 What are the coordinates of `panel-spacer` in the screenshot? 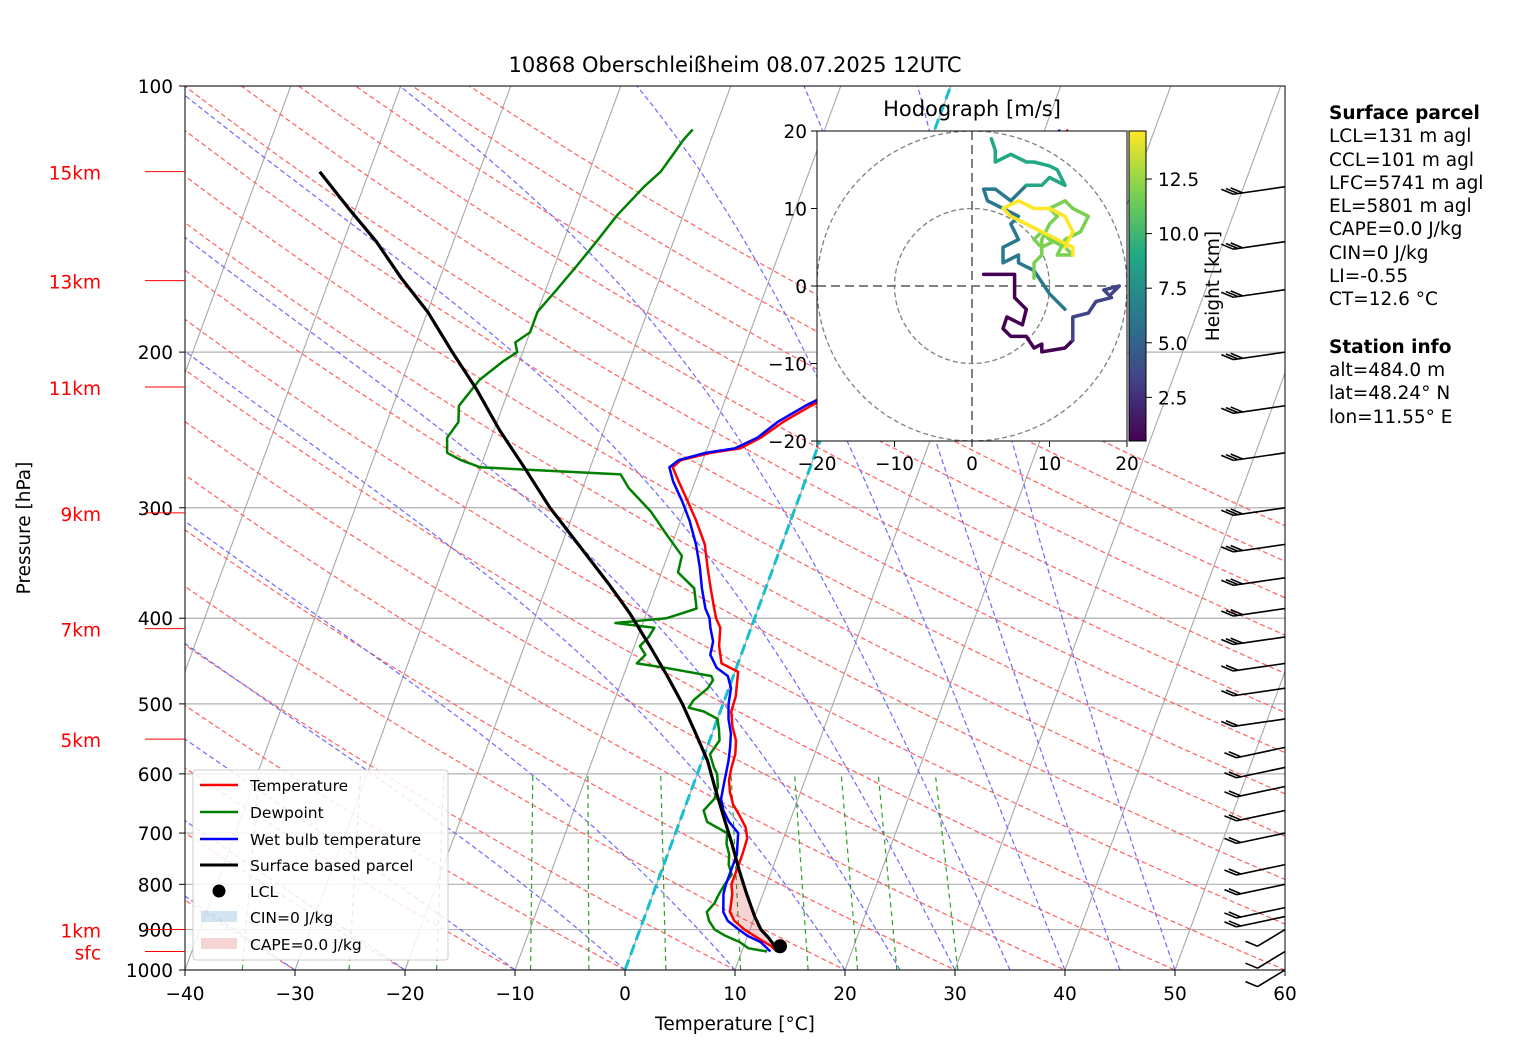 It's located at (1421, 324).